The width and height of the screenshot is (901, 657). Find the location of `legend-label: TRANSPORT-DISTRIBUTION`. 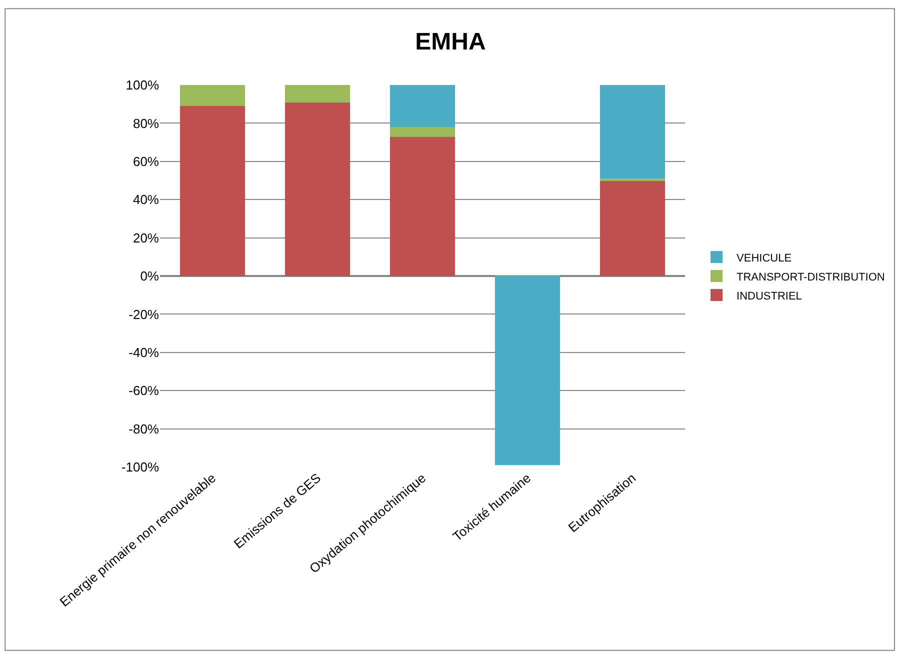

legend-label: TRANSPORT-DISTRIBUTION is located at coordinates (810, 277).